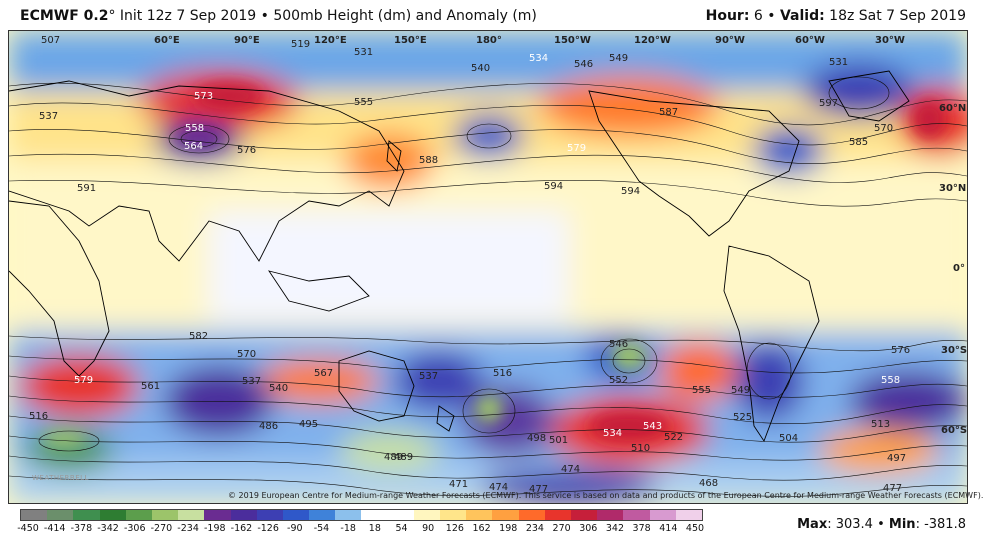 This screenshot has height=546, width=984. What do you see at coordinates (588, 528) in the screenshot?
I see `colorbar-tick-label: 306` at bounding box center [588, 528].